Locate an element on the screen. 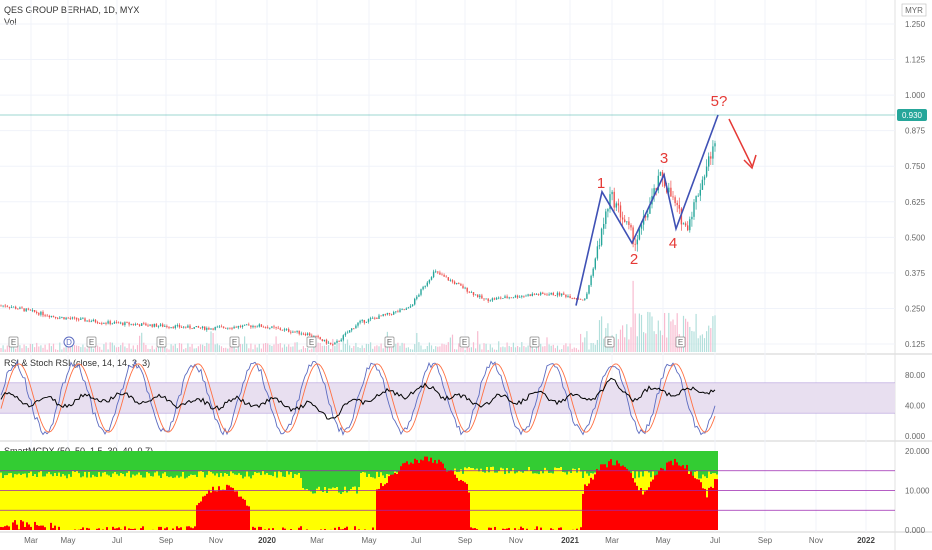 Image resolution: width=932 pixels, height=550 pixels. price-axis-label: 0.625 is located at coordinates (915, 202).